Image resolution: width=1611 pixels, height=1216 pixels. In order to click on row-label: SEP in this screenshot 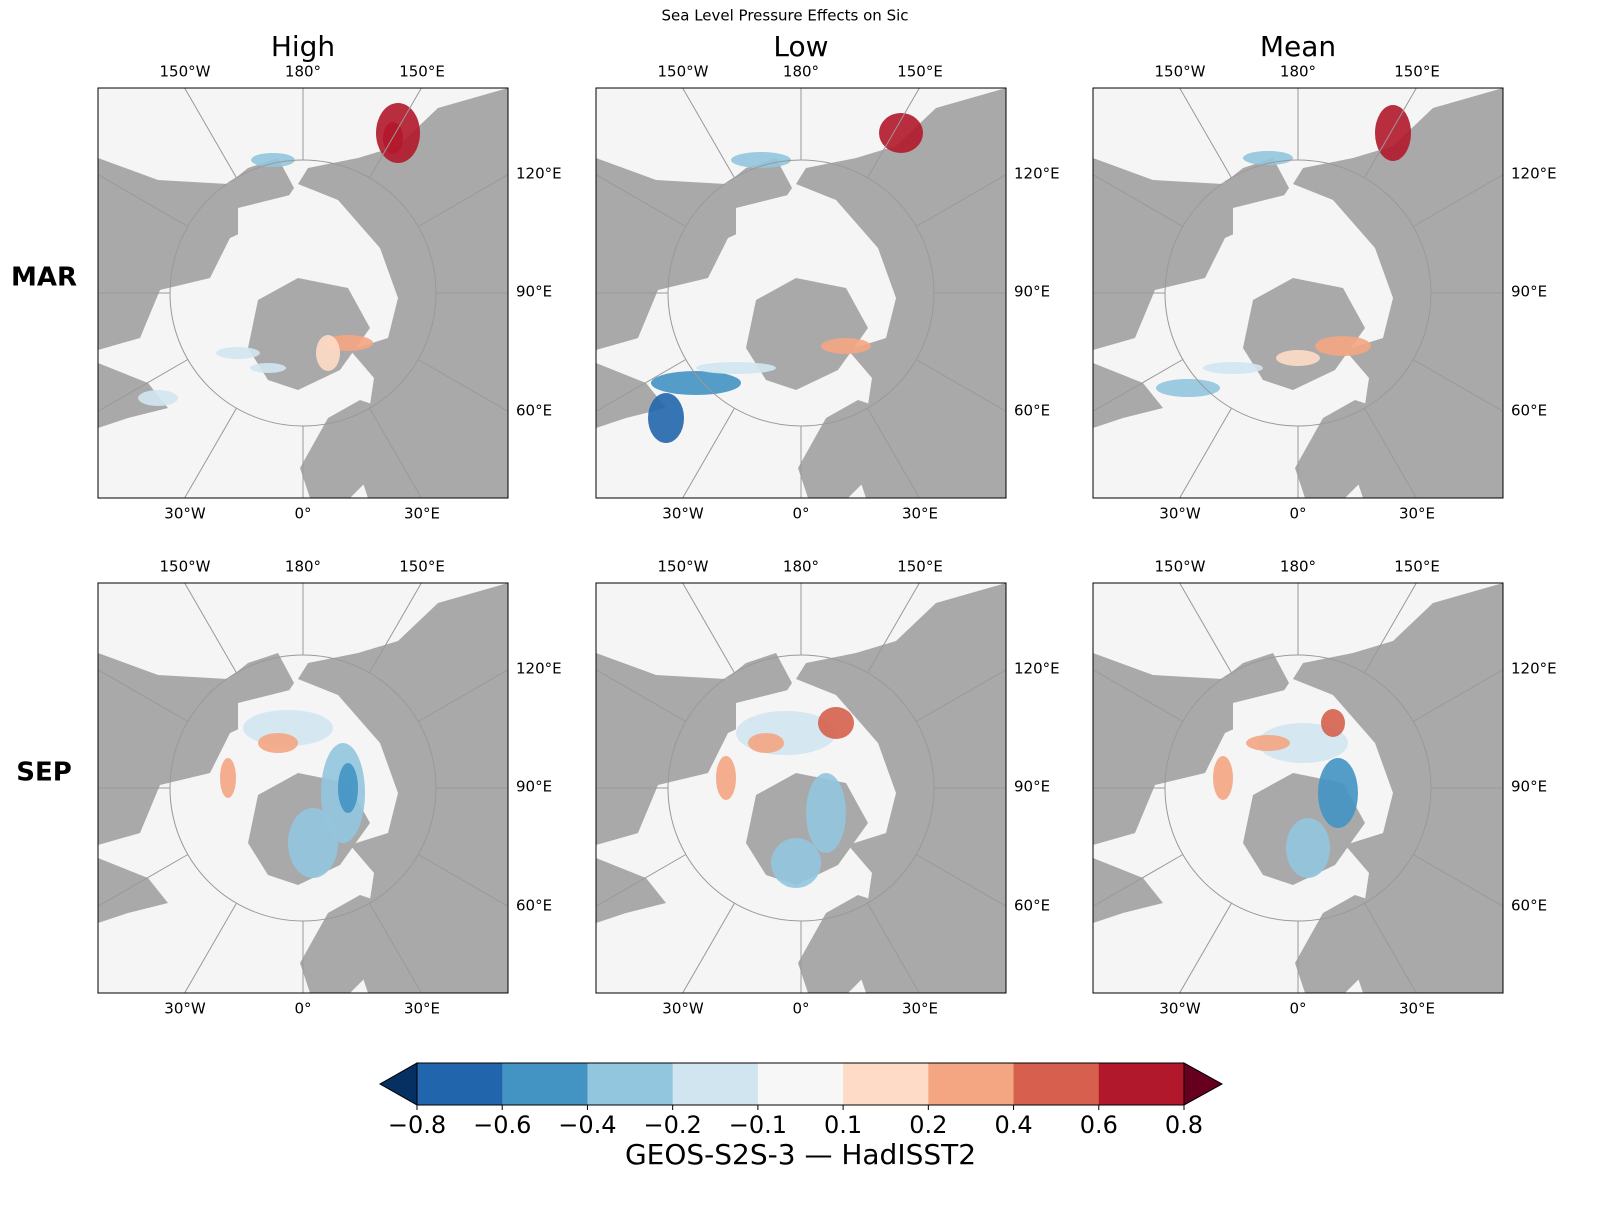, I will do `click(44, 773)`.